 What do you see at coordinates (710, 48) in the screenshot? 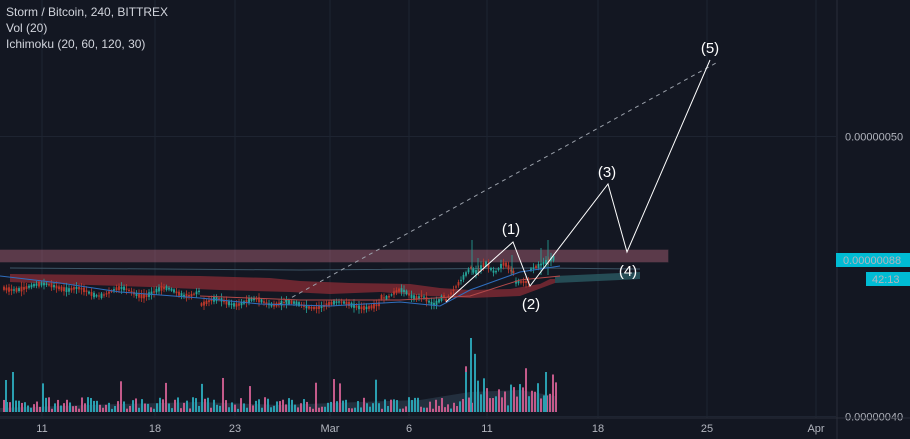
I see `wave-label: (5)` at bounding box center [710, 48].